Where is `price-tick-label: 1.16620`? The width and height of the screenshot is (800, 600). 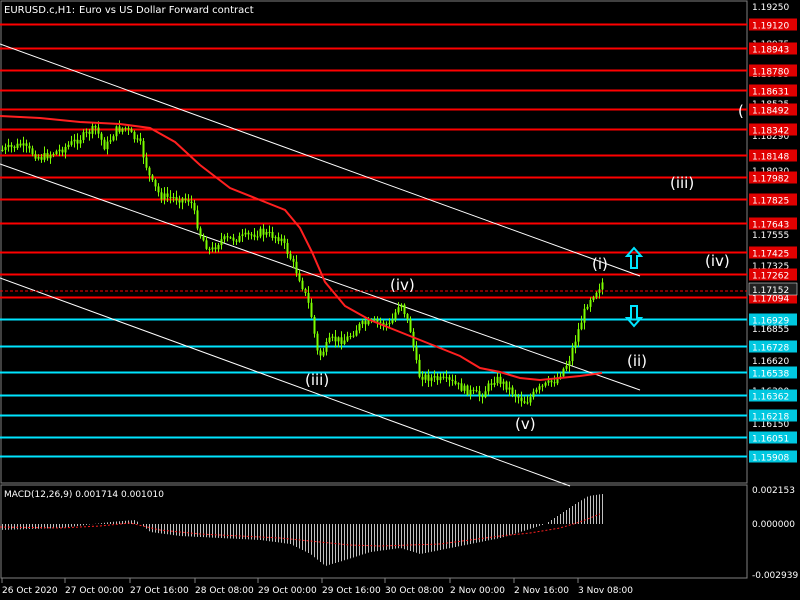
price-tick-label: 1.16620 is located at coordinates (770, 362).